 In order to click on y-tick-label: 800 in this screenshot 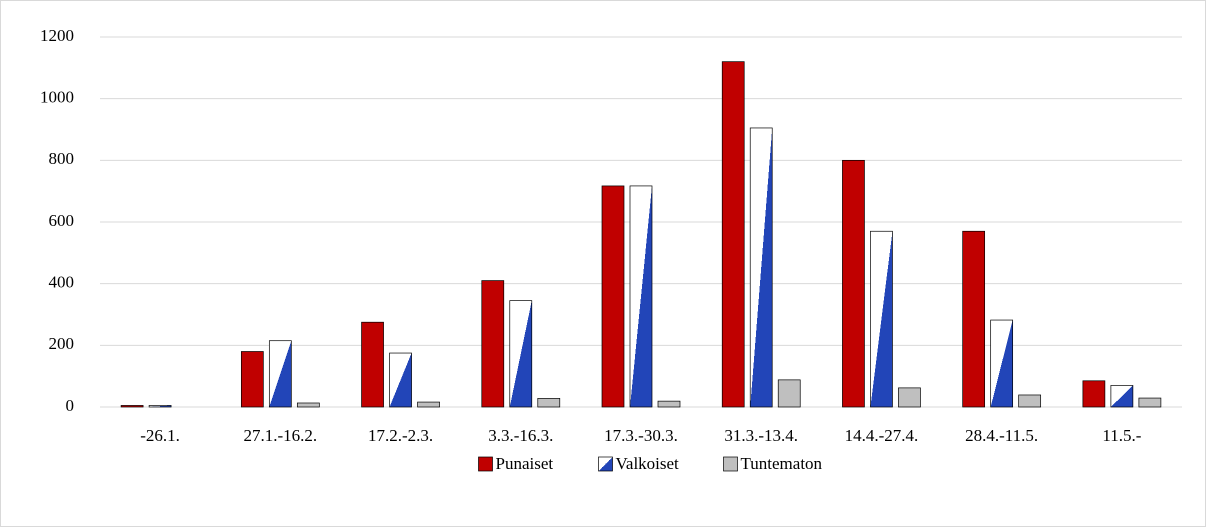, I will do `click(62, 158)`.